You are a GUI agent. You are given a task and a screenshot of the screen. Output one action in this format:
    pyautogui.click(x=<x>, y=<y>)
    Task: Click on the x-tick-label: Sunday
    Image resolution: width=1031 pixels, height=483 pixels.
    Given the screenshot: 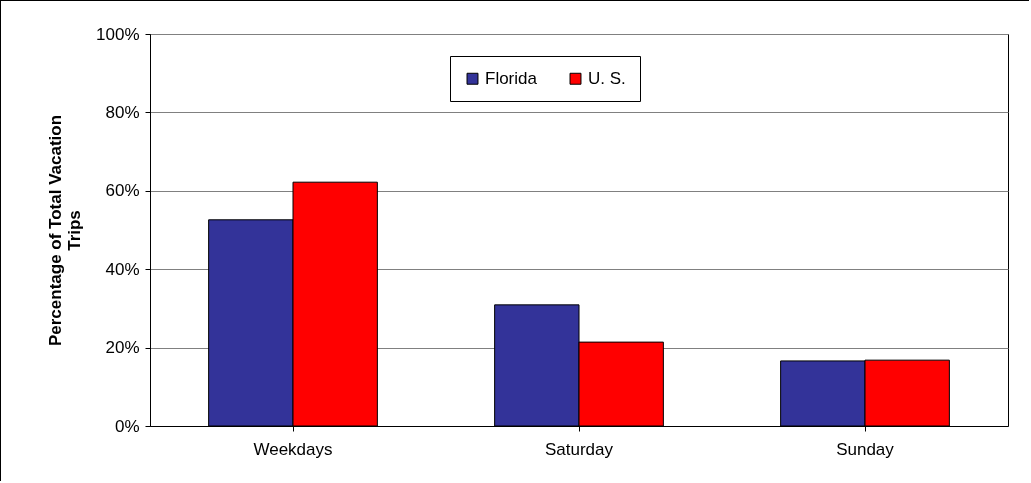 What is the action you would take?
    pyautogui.click(x=865, y=449)
    